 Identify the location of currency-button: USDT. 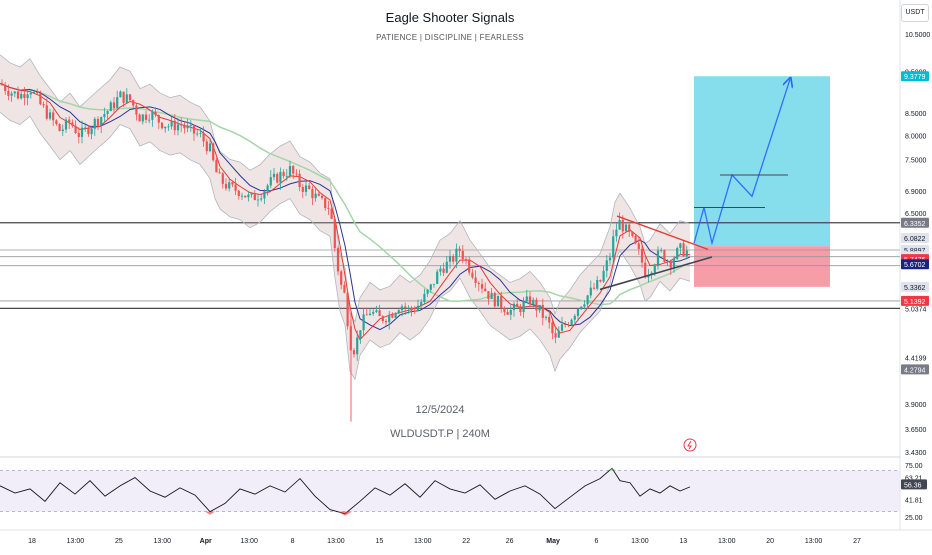
(915, 13).